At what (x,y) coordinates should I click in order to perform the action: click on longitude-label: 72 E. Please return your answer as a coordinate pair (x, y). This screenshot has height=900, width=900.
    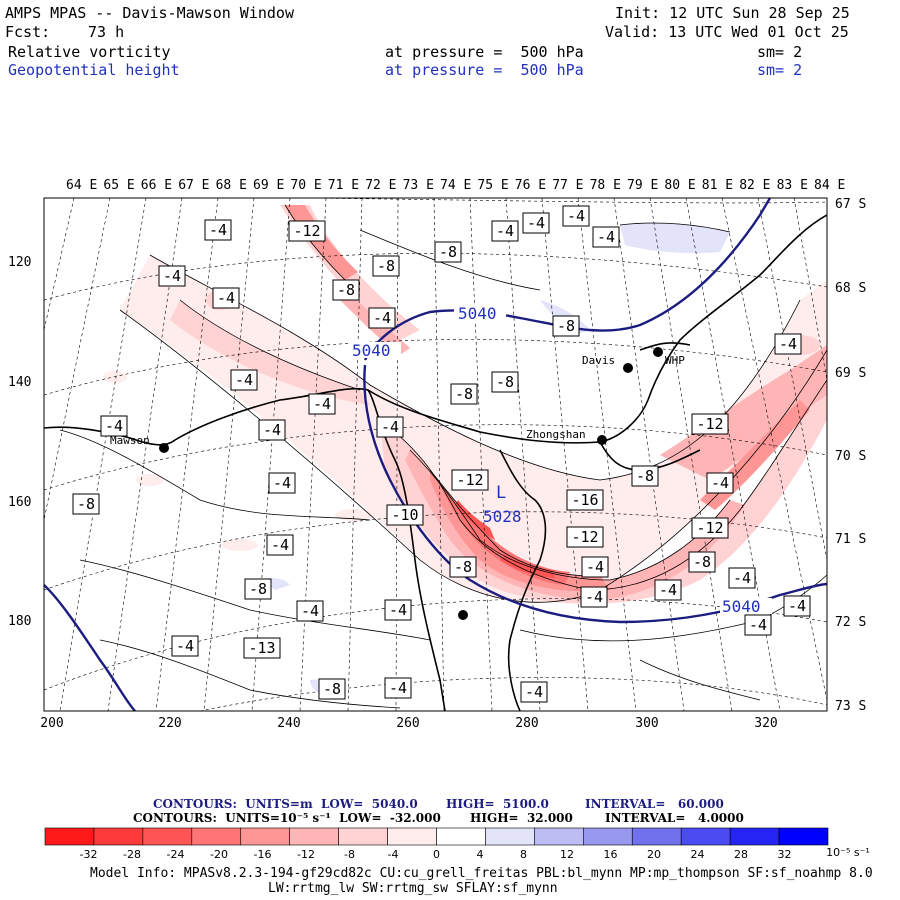
    Looking at the image, I should click on (380, 185).